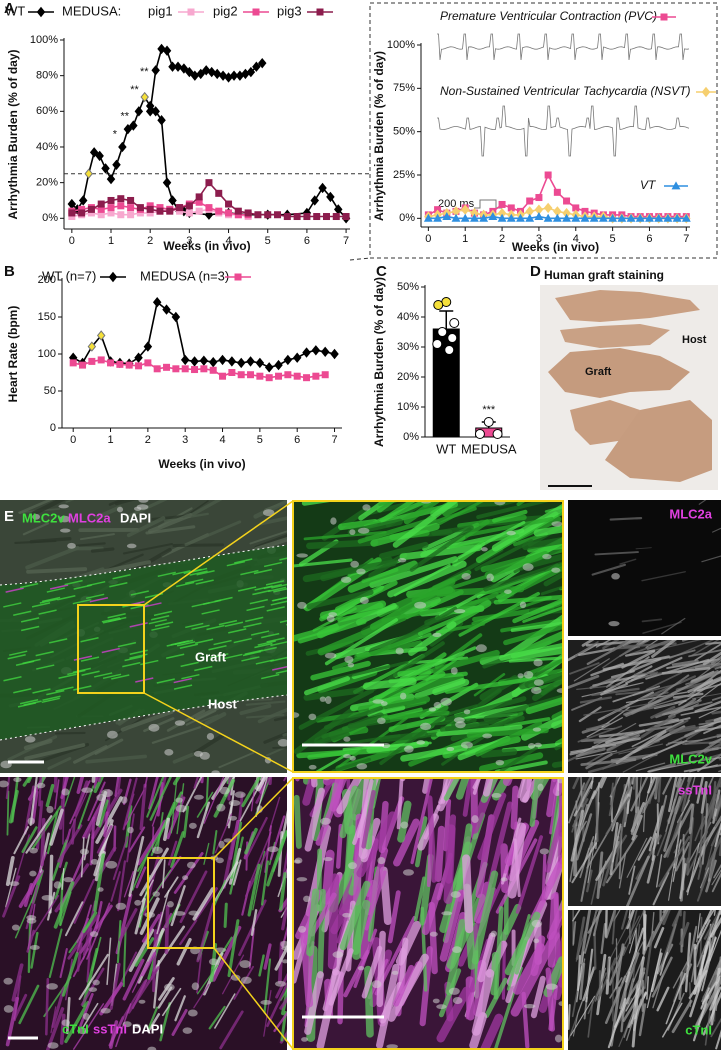 This screenshot has width=721, height=1050. What do you see at coordinates (535, 271) in the screenshot?
I see `panel-label: D` at bounding box center [535, 271].